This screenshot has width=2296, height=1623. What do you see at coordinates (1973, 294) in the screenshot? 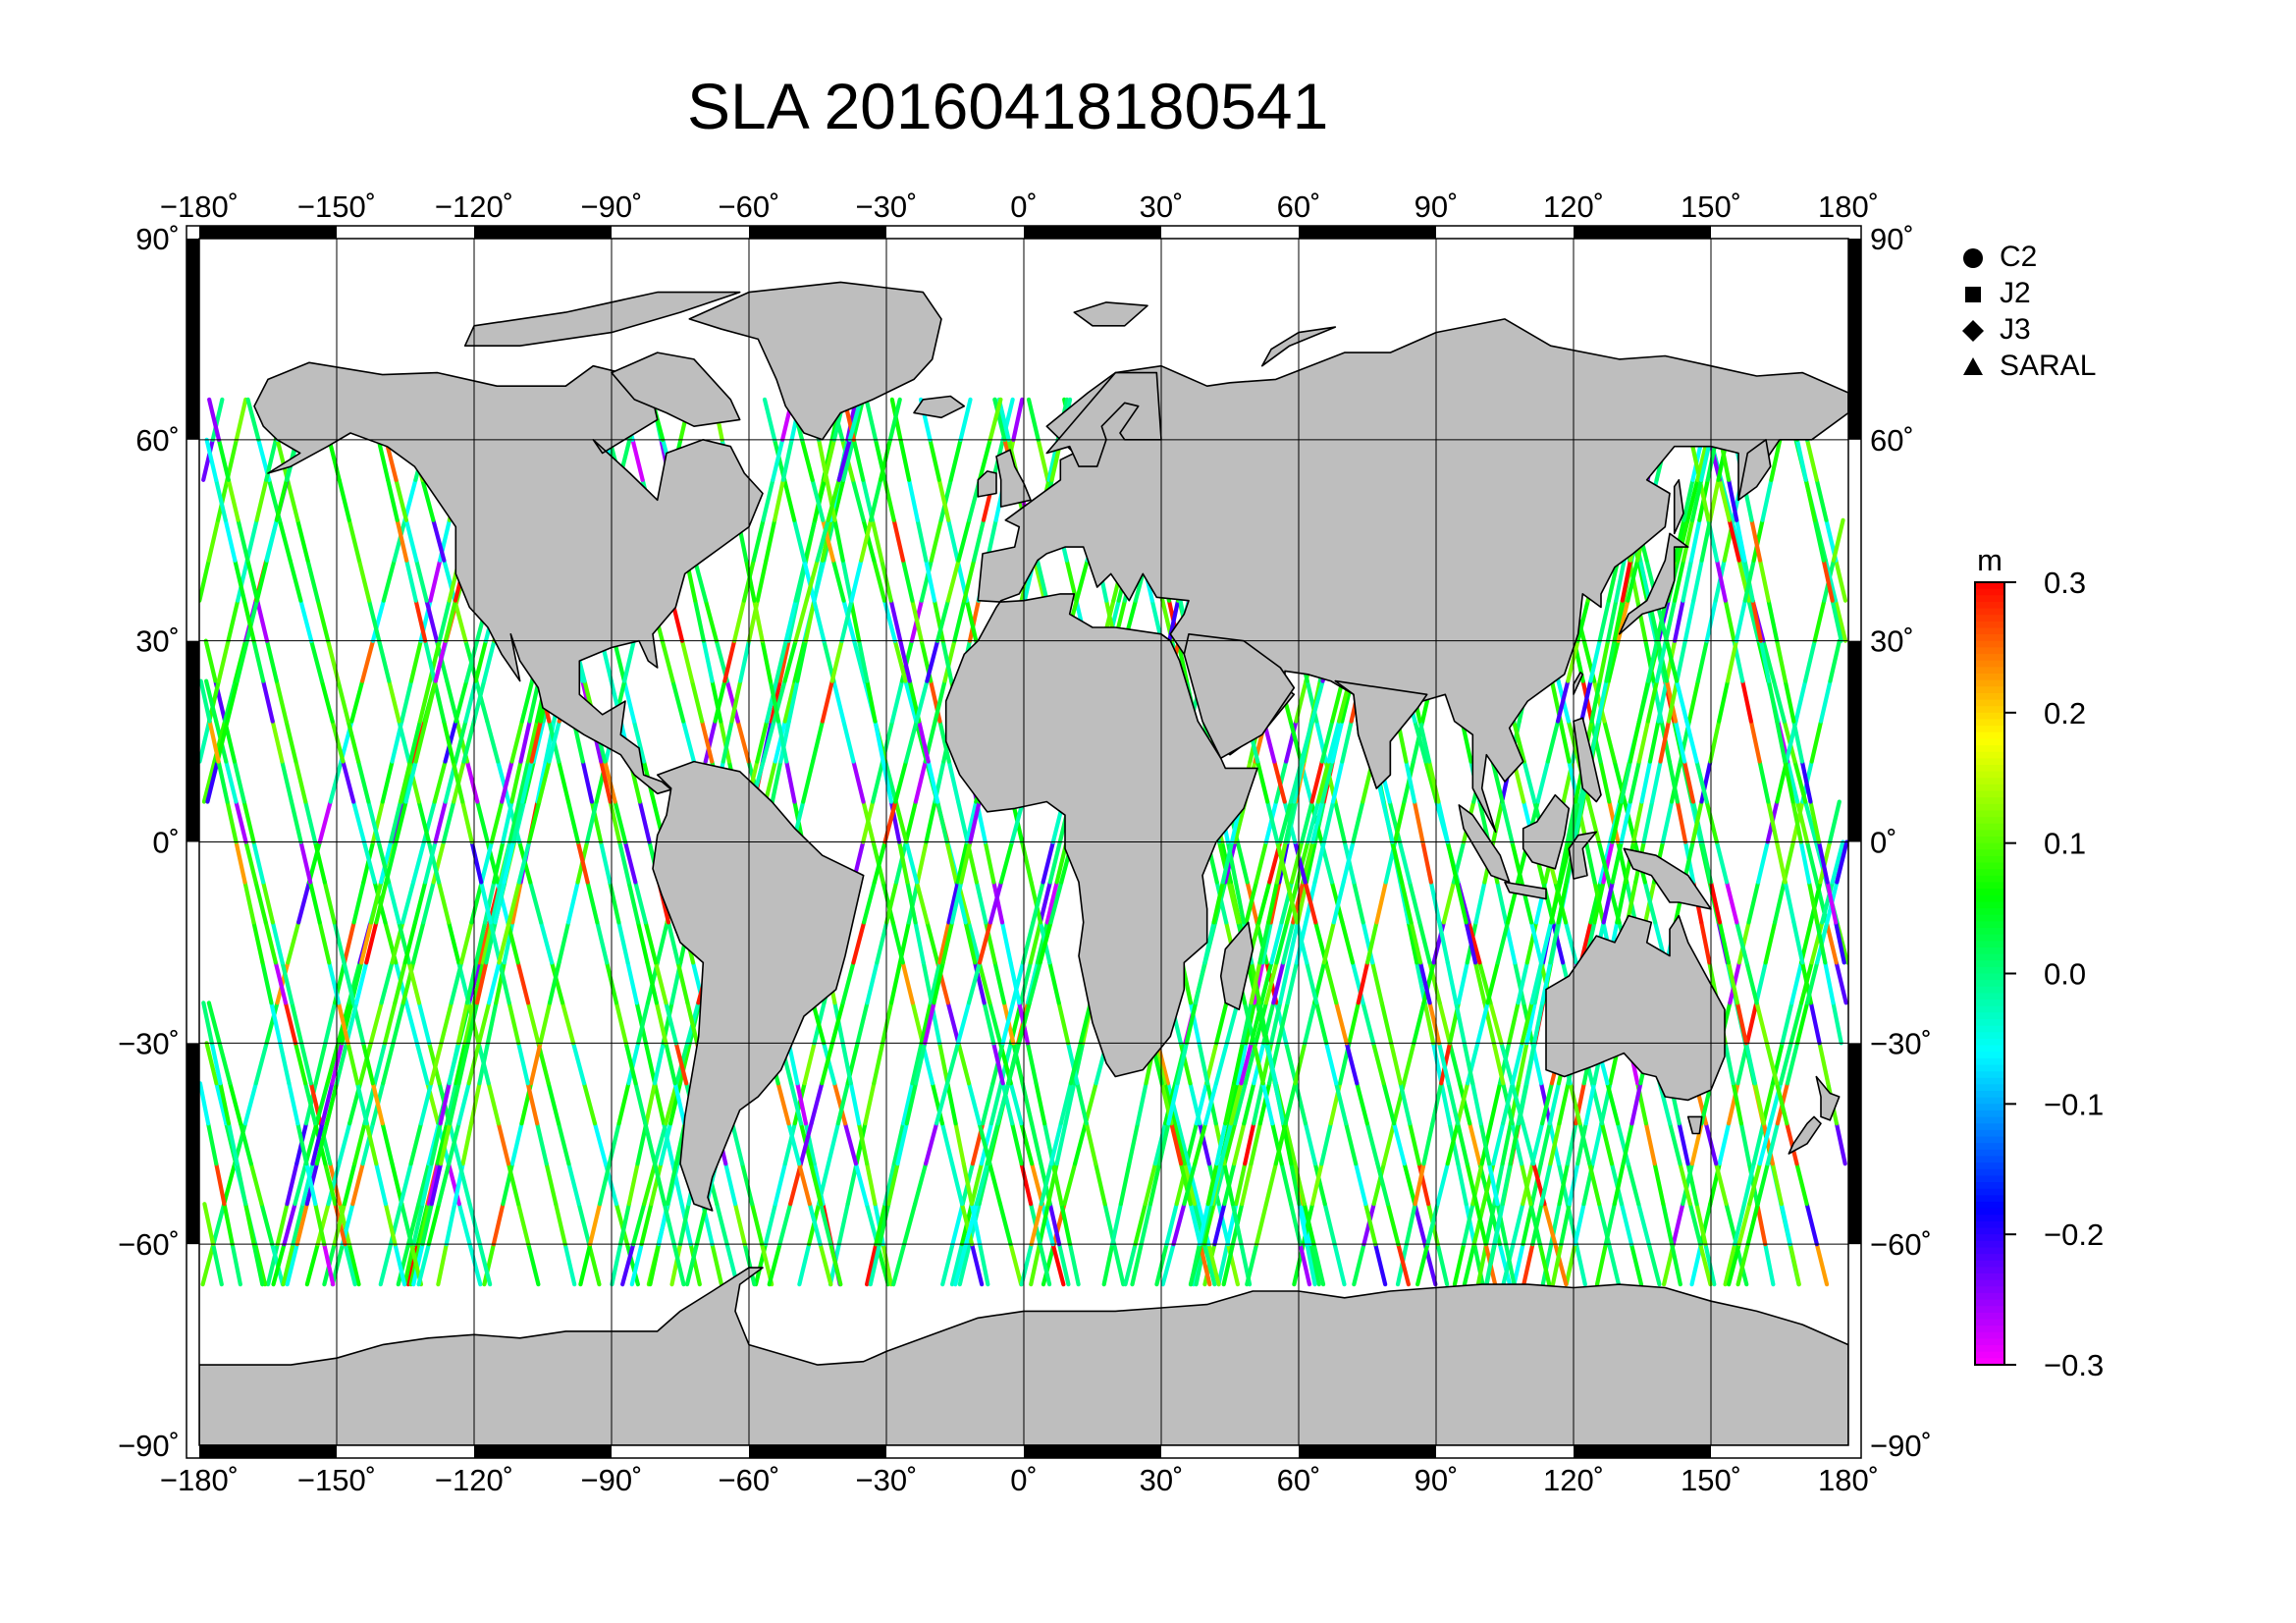
I see `square-icon` at bounding box center [1973, 294].